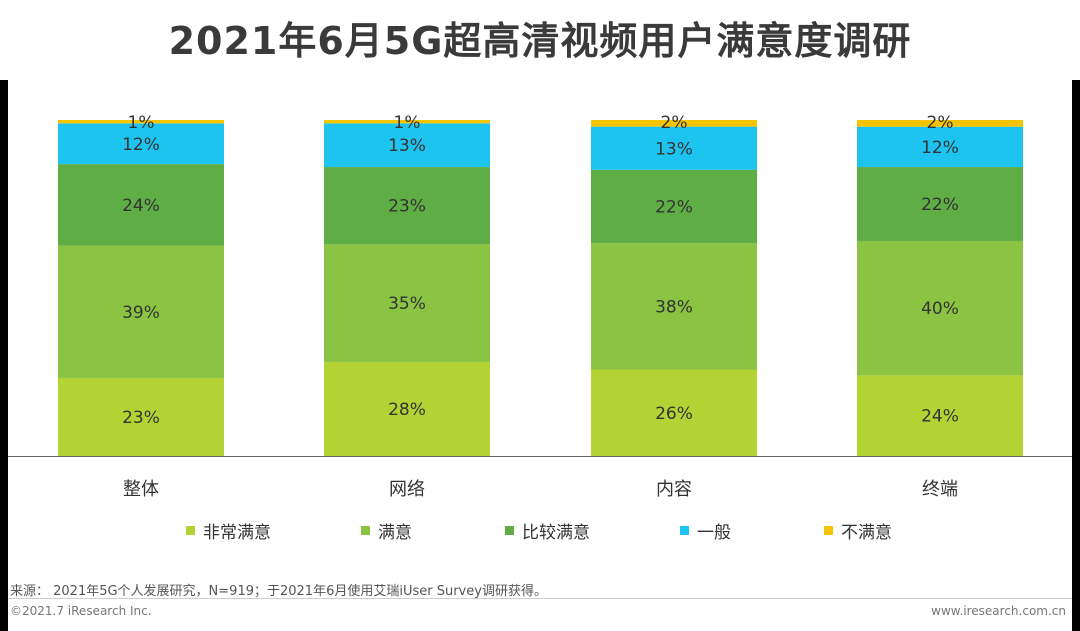 The image size is (1080, 631). I want to click on legend-item: 不满意, so click(858, 530).